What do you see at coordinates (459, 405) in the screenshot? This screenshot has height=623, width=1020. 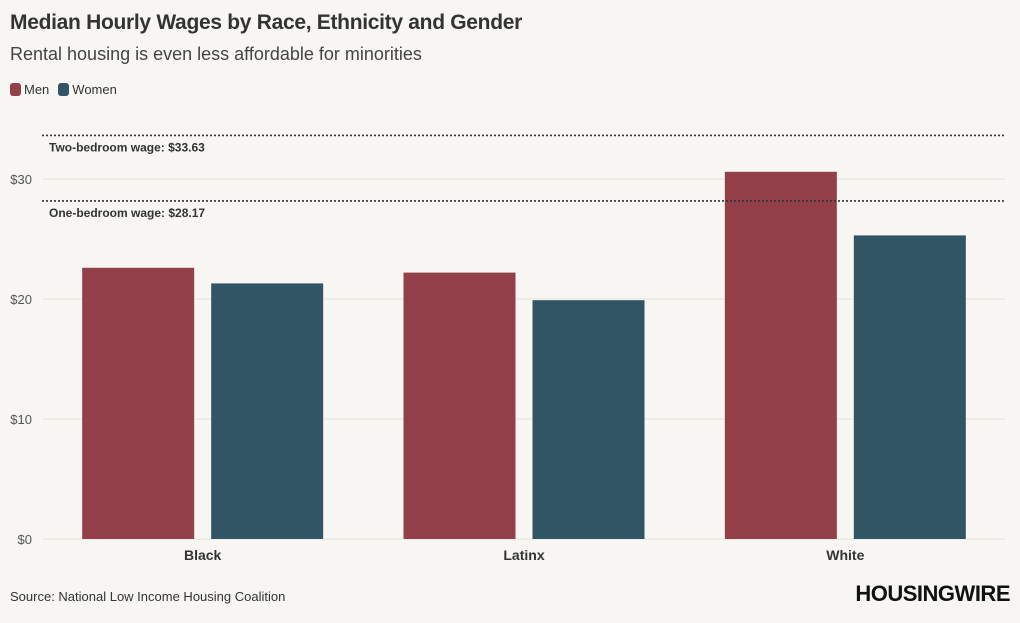 I see `bar-men-latinx` at bounding box center [459, 405].